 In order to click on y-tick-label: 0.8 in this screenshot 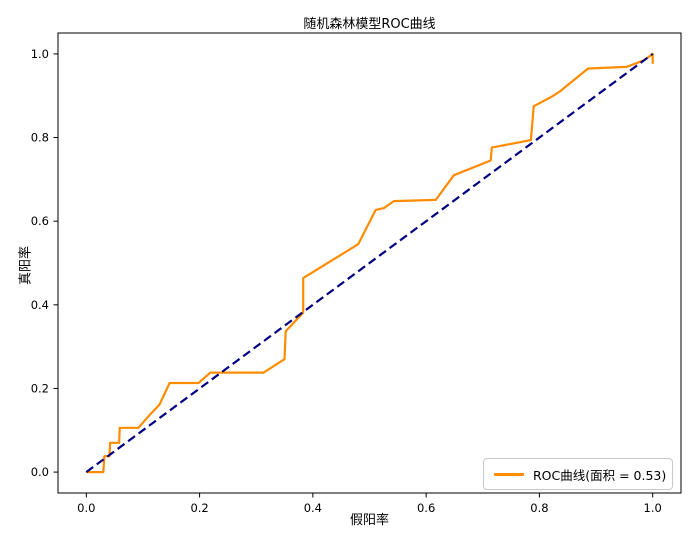, I will do `click(40, 138)`.